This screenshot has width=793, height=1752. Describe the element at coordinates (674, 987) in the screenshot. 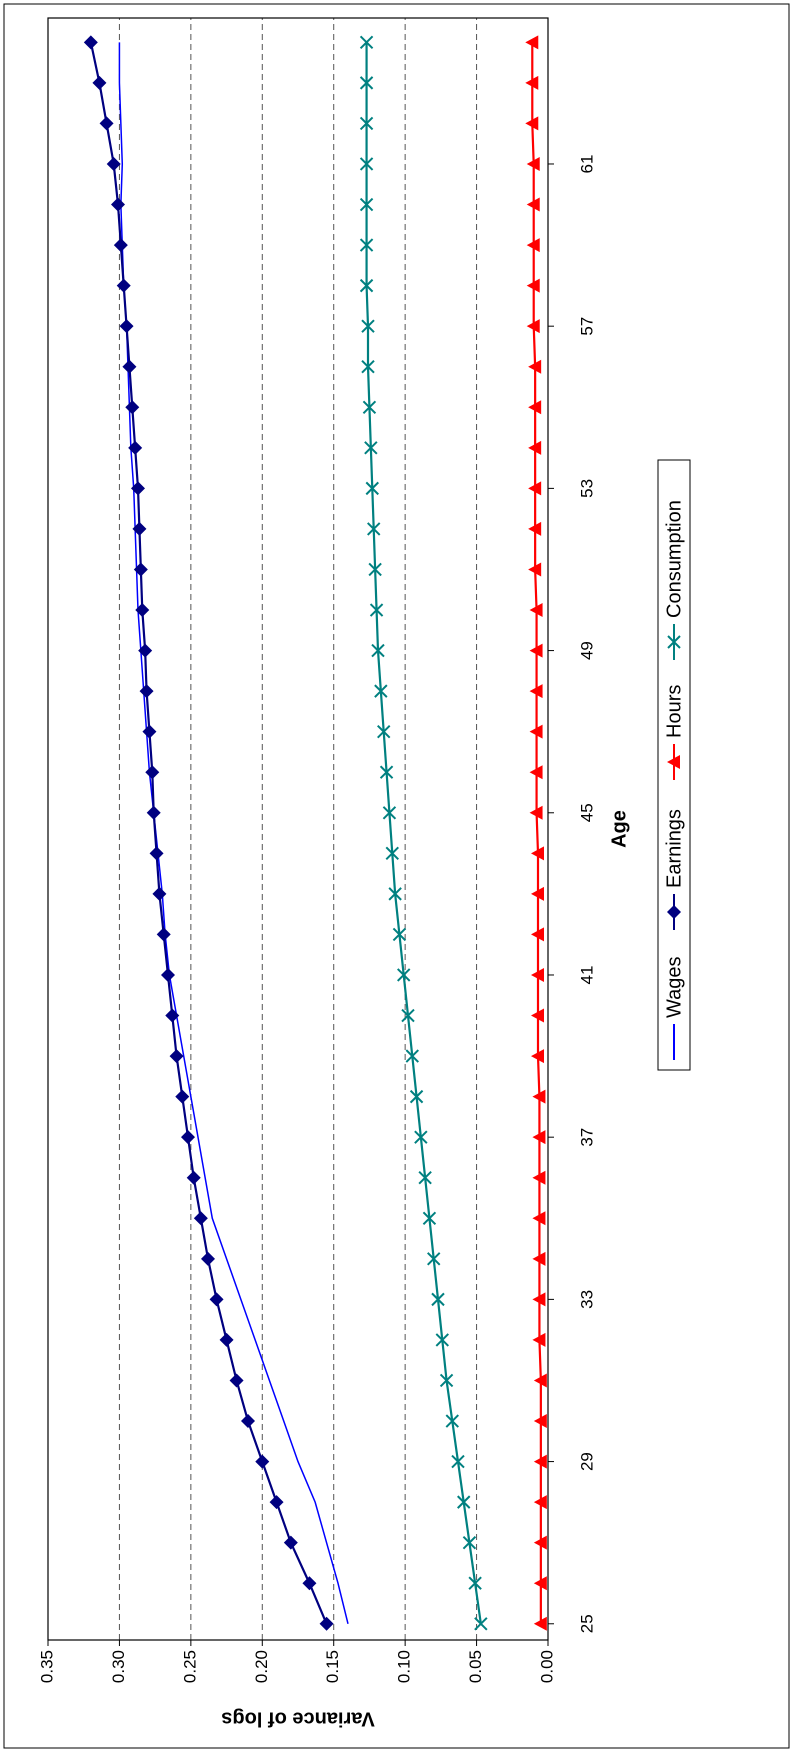

I see `legend-label: Wages` at that location.